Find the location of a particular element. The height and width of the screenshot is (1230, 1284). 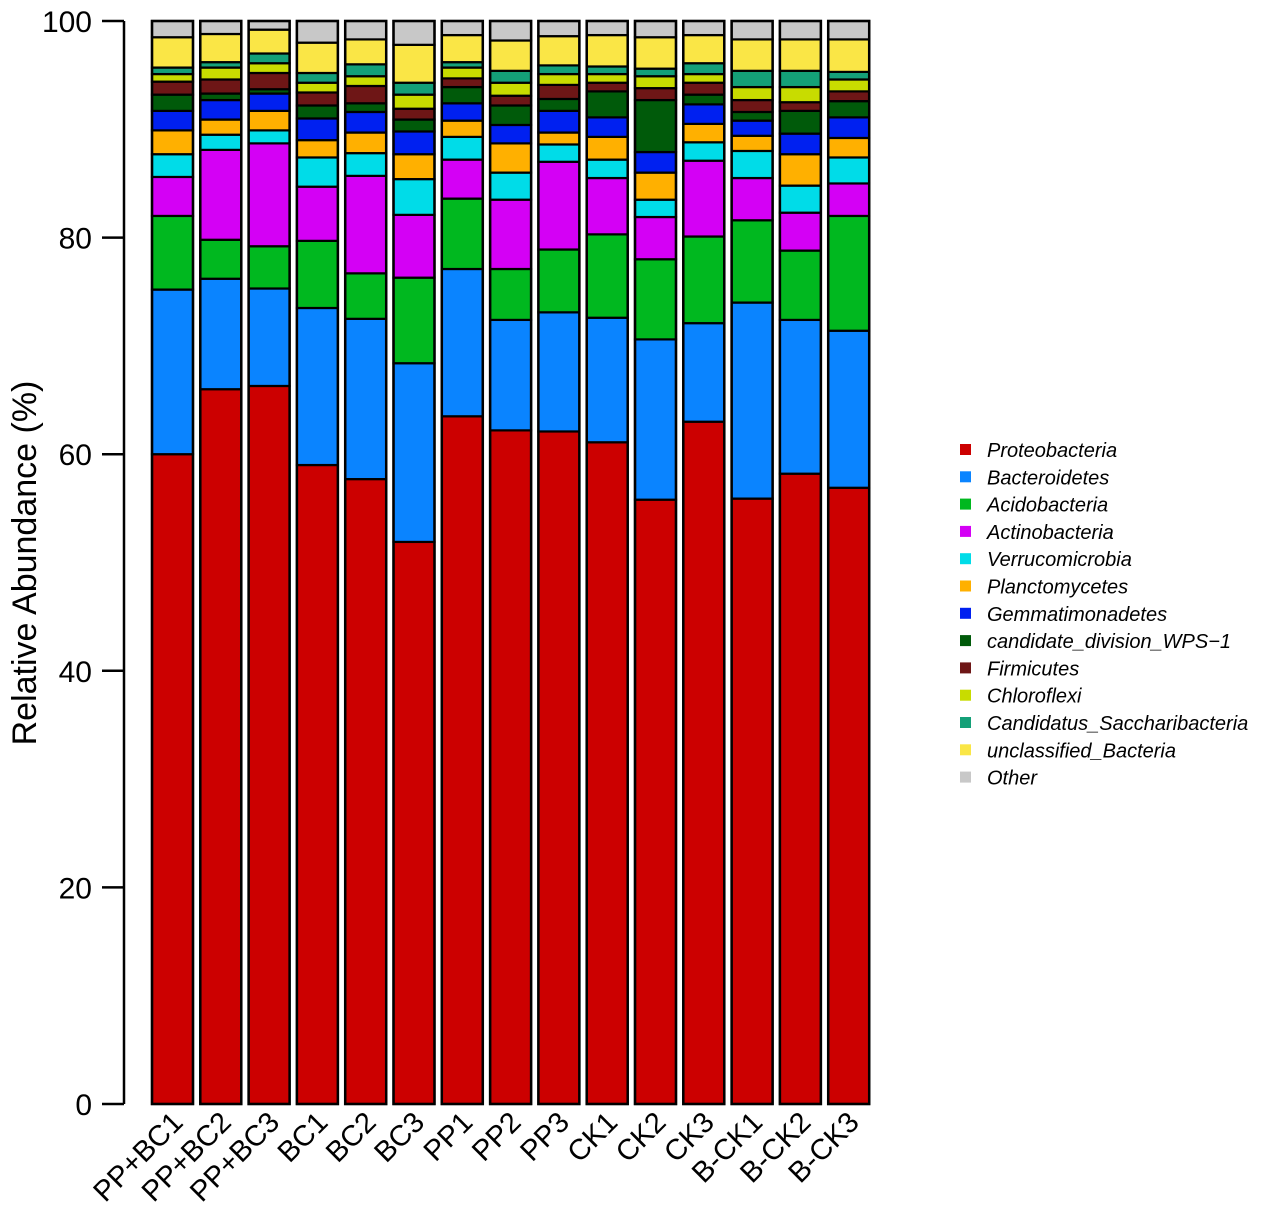

bar-stack-PP1 is located at coordinates (462, 562).